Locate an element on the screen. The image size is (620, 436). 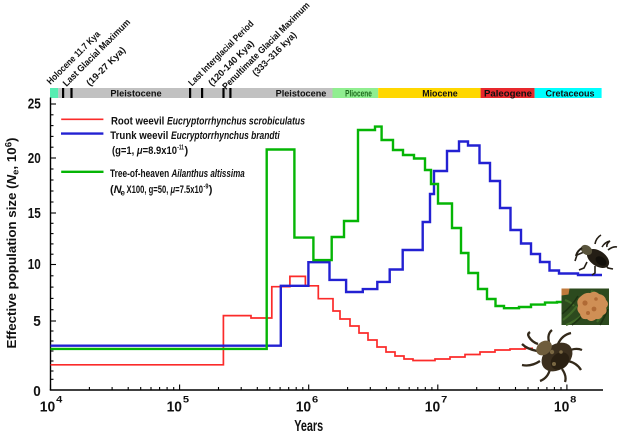
svg-text: (g=1, μ=8.9x10 is located at coordinates (144, 151).